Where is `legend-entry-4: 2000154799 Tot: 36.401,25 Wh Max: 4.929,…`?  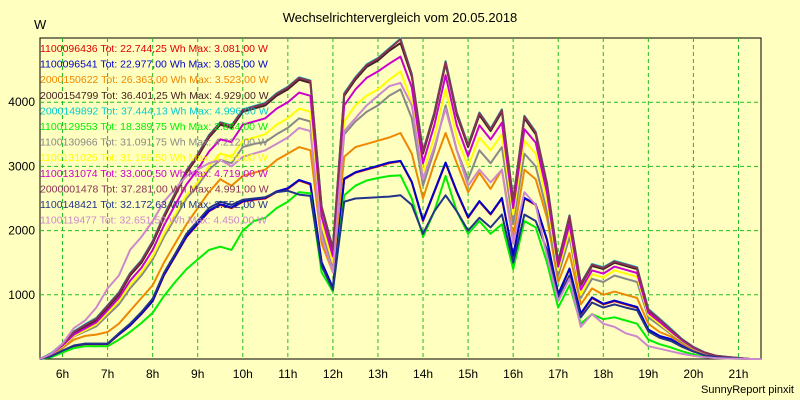 legend-entry-4: 2000154799 Tot: 36.401,25 Wh Max: 4.929,… is located at coordinates (154, 96).